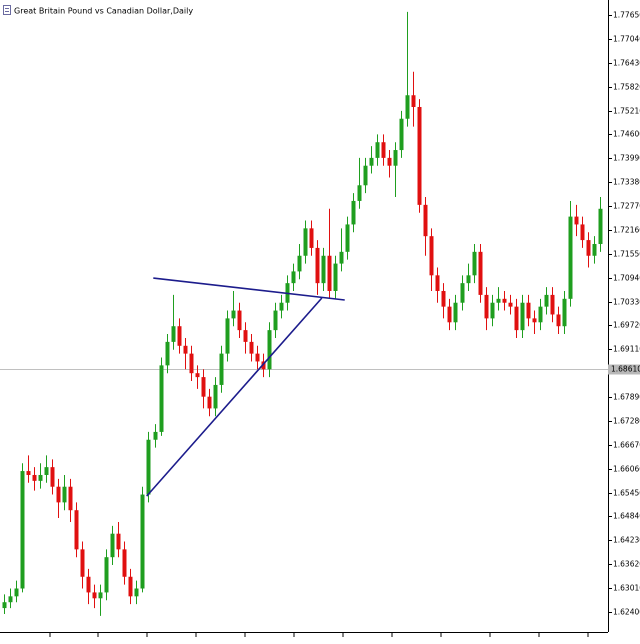 This screenshot has width=640, height=644. Describe the element at coordinates (626, 158) in the screenshot. I see `y-tick-label: 1.73990` at that location.